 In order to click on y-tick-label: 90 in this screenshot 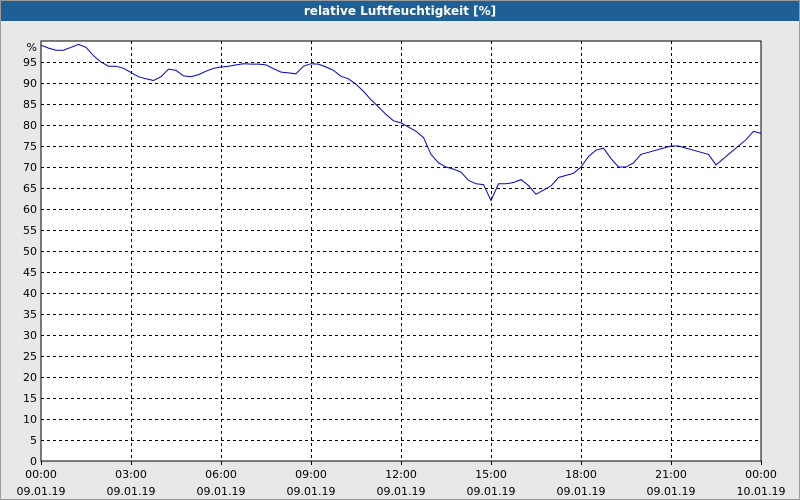, I will do `click(30, 83)`.